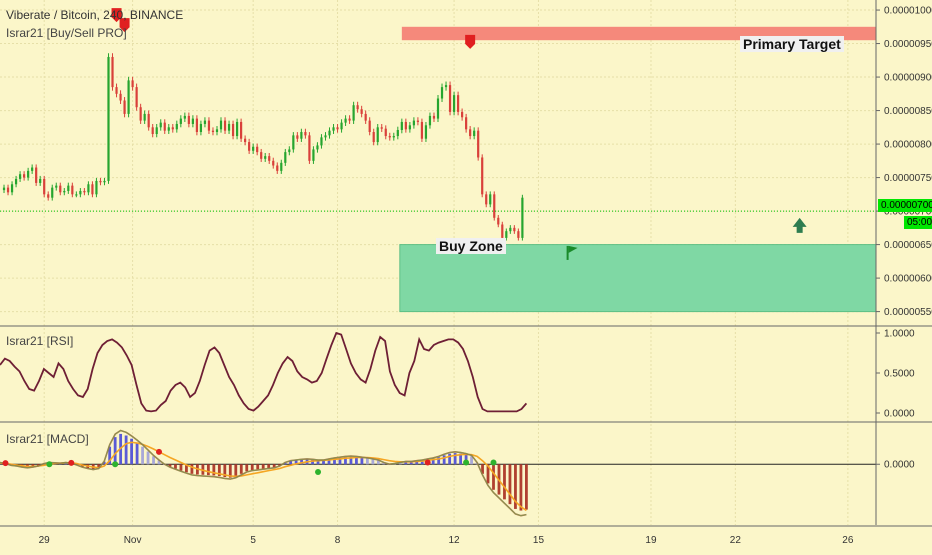  I want to click on macd-signal-line, so click(263, 476).